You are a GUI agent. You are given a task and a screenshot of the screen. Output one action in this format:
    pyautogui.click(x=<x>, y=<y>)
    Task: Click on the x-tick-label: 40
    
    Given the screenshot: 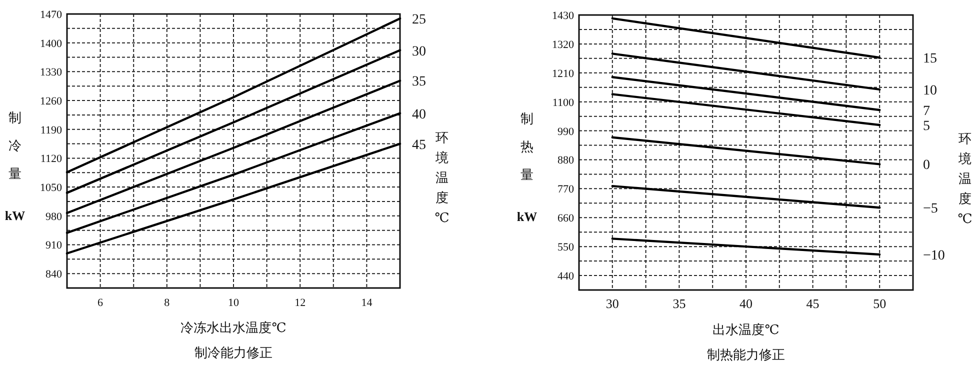 What is the action you would take?
    pyautogui.click(x=746, y=303)
    